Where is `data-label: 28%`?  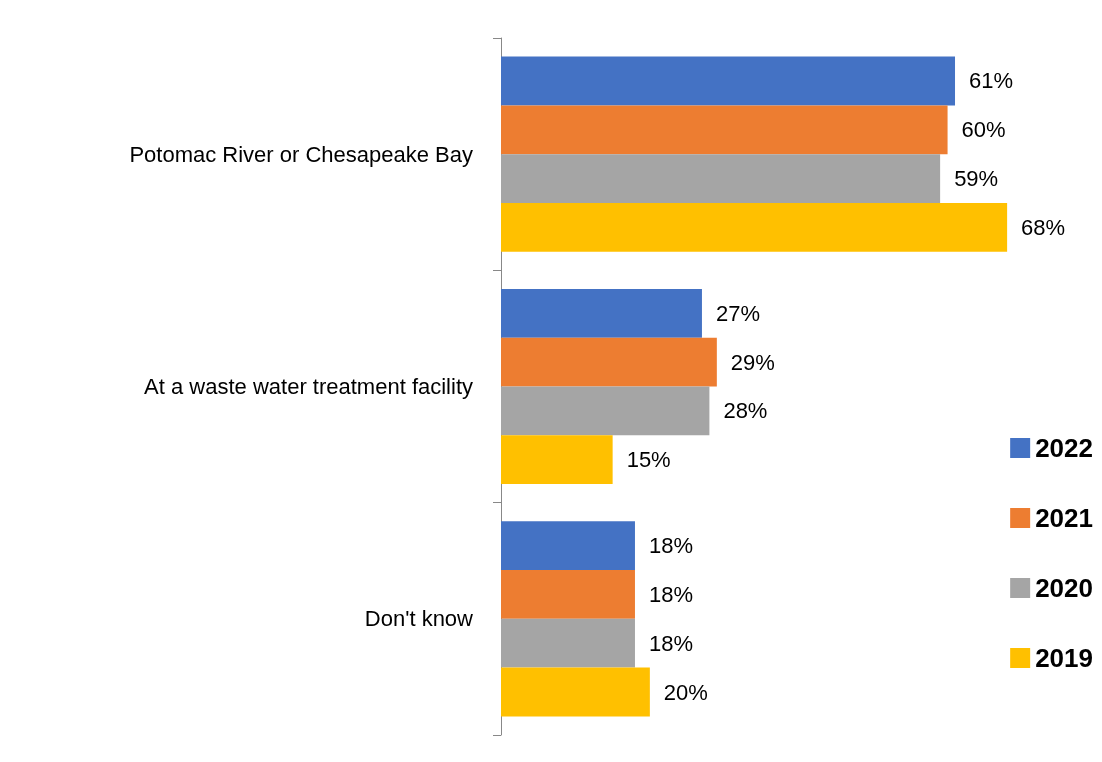
data-label: 28% is located at coordinates (745, 411).